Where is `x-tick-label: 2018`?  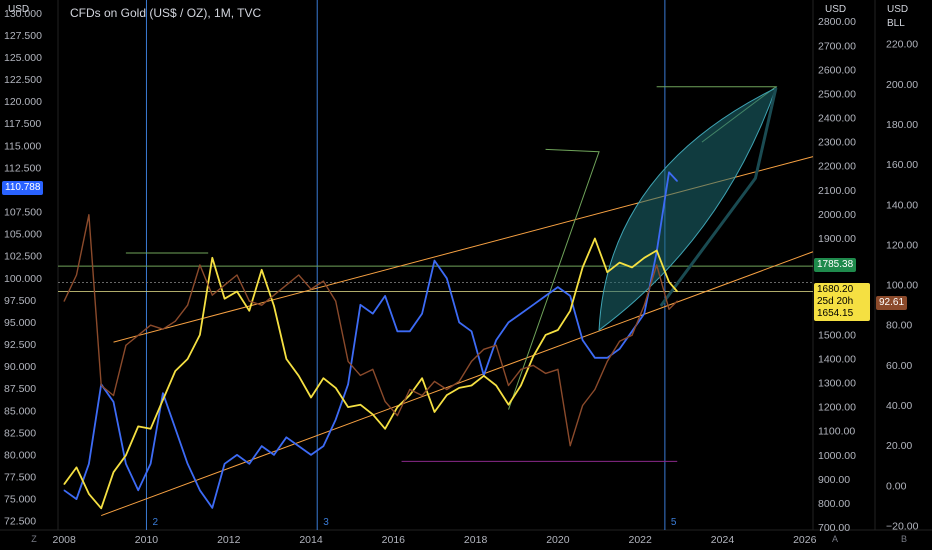
x-tick-label: 2018 is located at coordinates (476, 540).